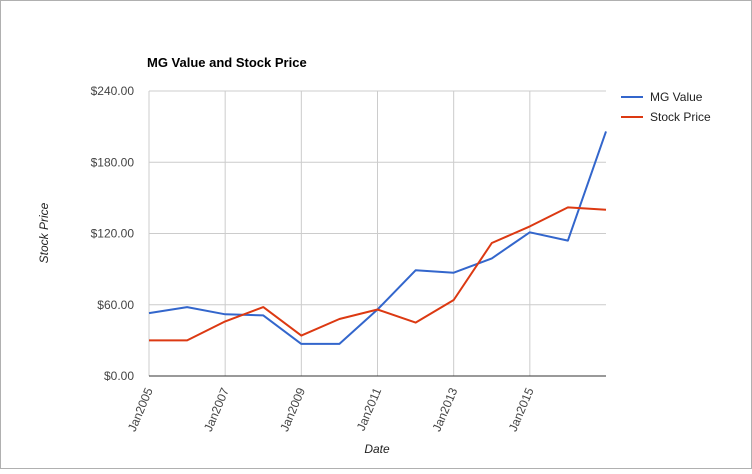 Image resolution: width=752 pixels, height=474 pixels. Describe the element at coordinates (680, 117) in the screenshot. I see `legend-label-stock-price: Stock Price` at that location.